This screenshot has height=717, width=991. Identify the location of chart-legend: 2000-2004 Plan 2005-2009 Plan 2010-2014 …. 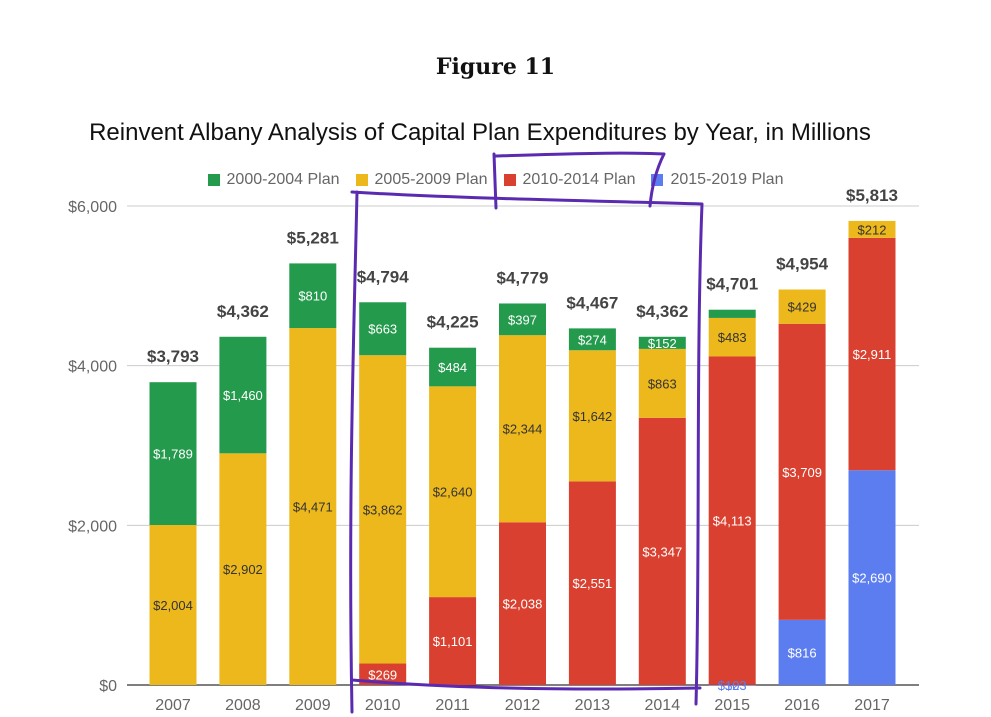
(495, 180).